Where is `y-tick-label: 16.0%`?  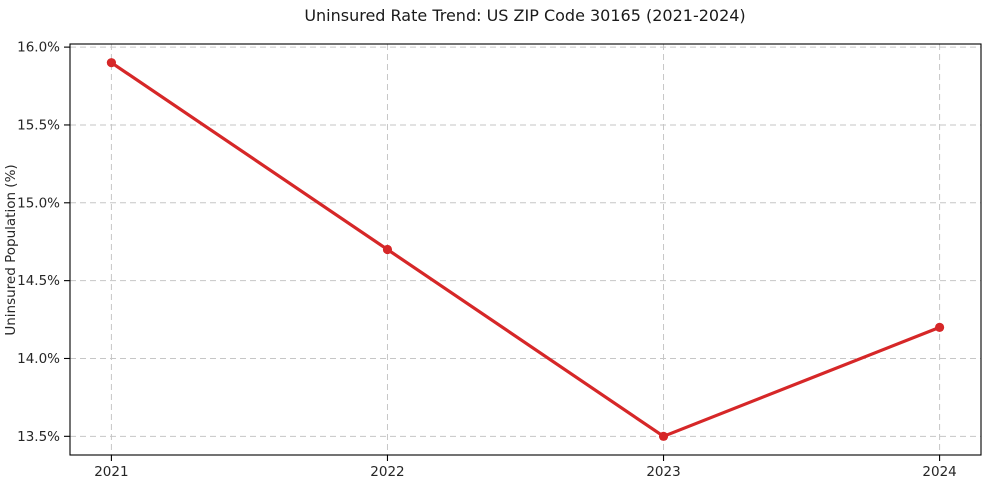 y-tick-label: 16.0% is located at coordinates (38, 48).